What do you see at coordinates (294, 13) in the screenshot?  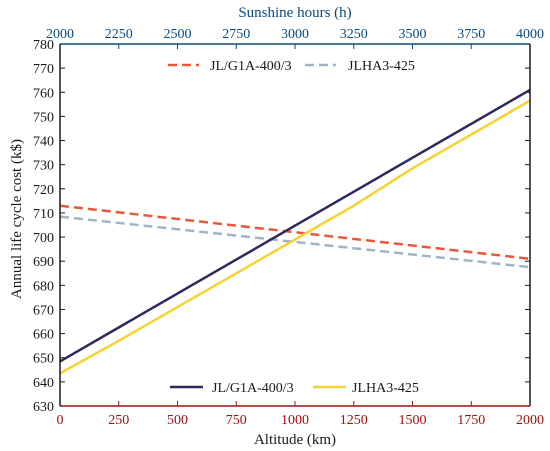 I see `top-axis-title: Sunshine hours (h)` at bounding box center [294, 13].